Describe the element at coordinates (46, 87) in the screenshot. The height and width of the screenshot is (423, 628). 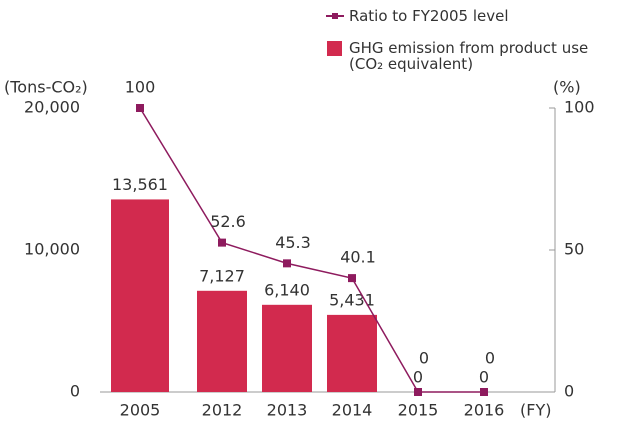
I see `y-axis-label: (Tons-CO₂)` at that location.